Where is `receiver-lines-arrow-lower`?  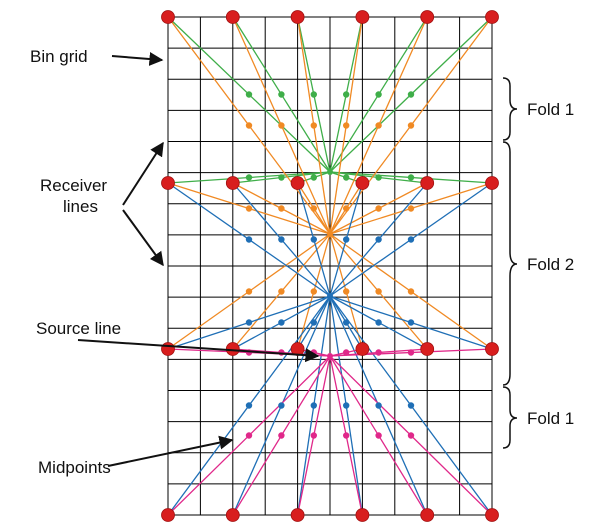 receiver-lines-arrow-lower is located at coordinates (143, 238).